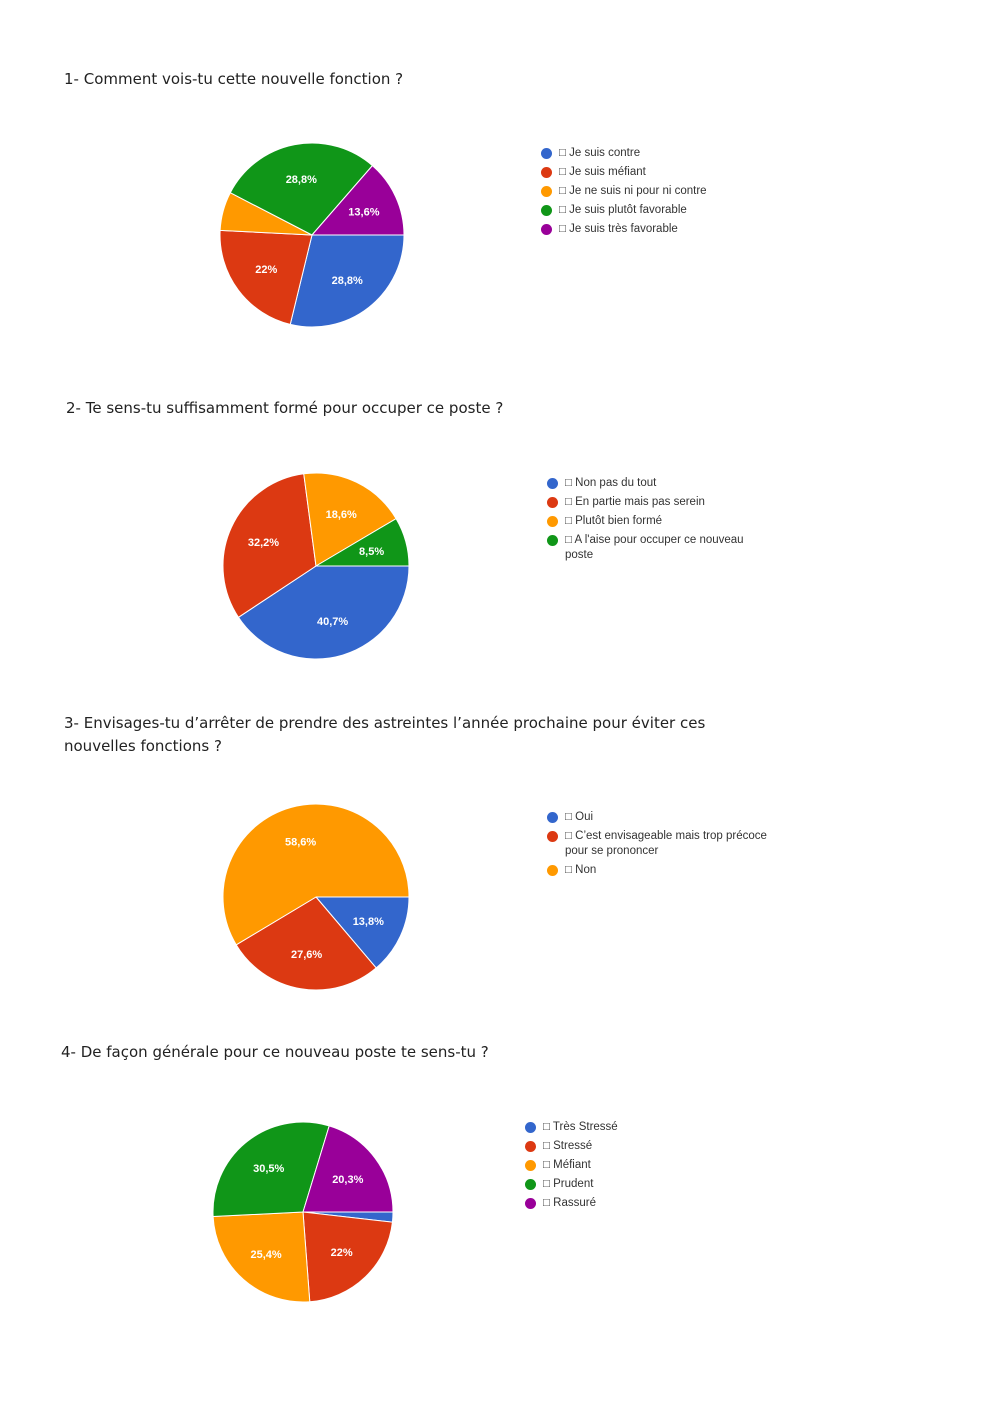 The image size is (1001, 1411). I want to click on pie-4-slice-label-3: 25,4%, so click(265, 1255).